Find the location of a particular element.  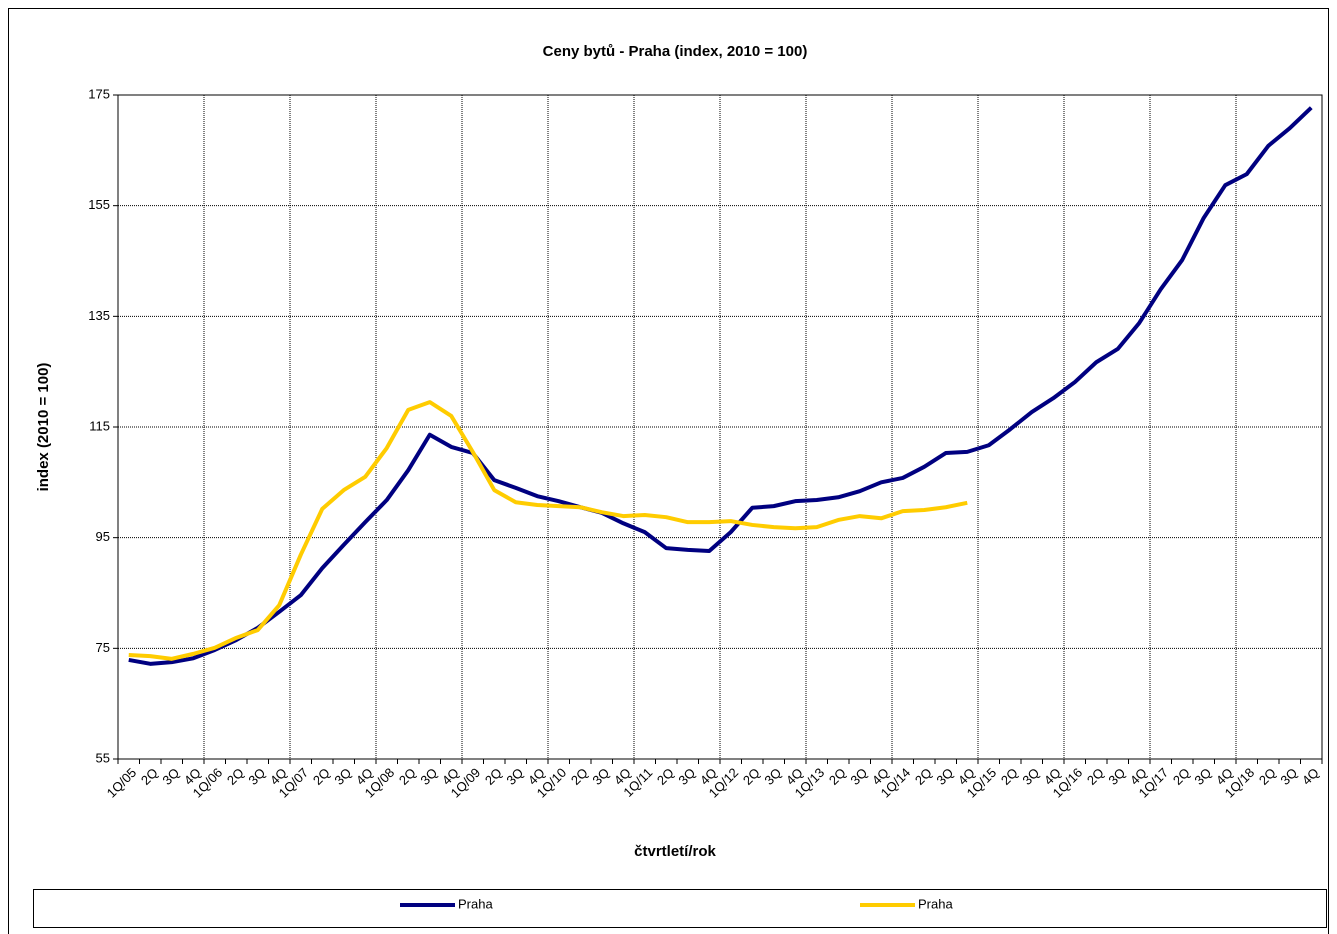

y-tick-label: 75 is located at coordinates (103, 647).